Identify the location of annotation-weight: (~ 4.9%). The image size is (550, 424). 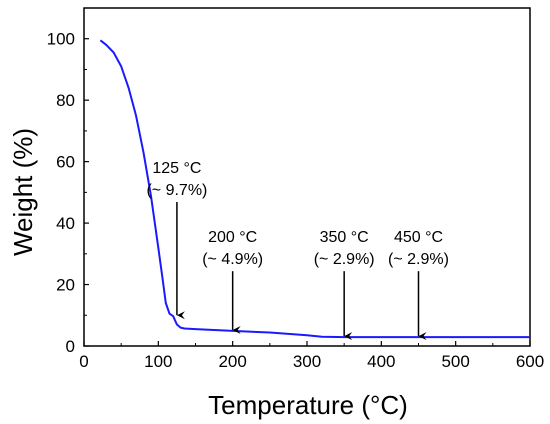
(232, 259).